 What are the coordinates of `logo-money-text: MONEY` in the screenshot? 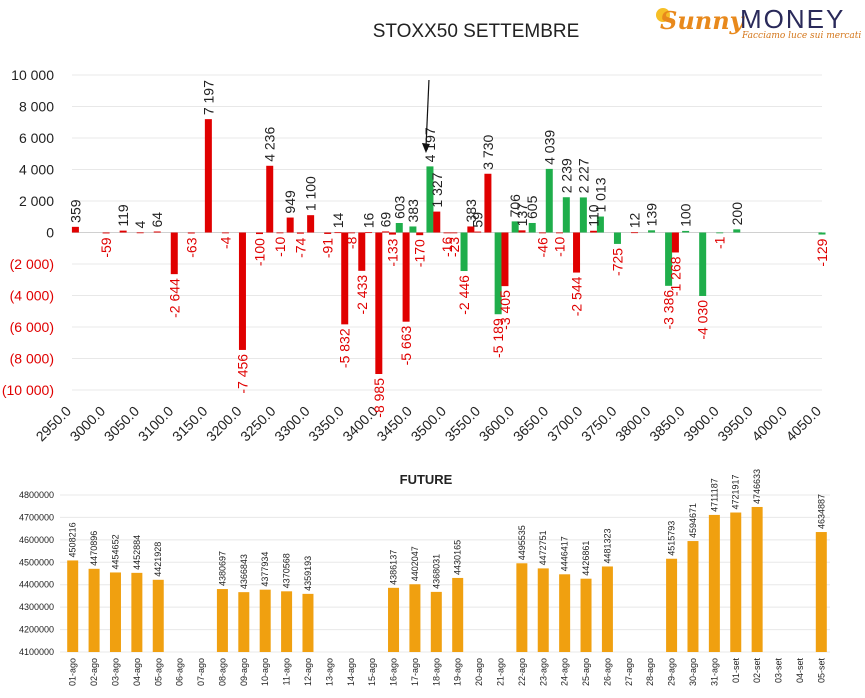 It's located at (793, 19).